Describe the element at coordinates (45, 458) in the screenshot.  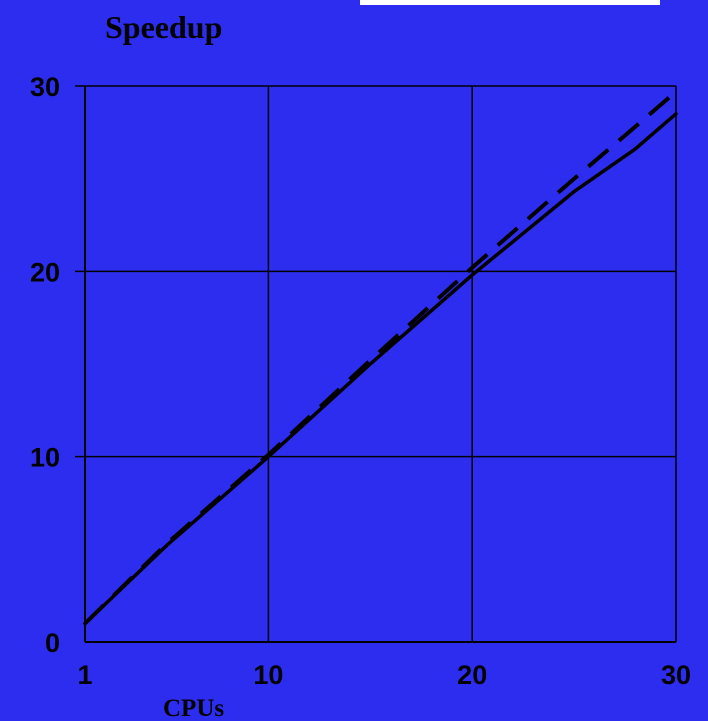
I see `y-tick-label-10: 10` at that location.